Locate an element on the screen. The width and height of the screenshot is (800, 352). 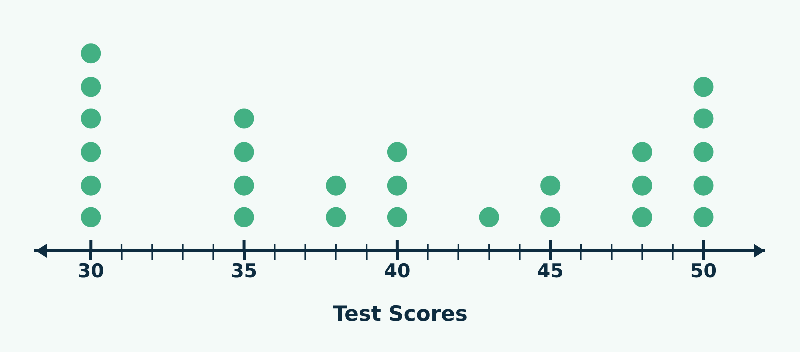
x-tick-label: 50 is located at coordinates (703, 271).